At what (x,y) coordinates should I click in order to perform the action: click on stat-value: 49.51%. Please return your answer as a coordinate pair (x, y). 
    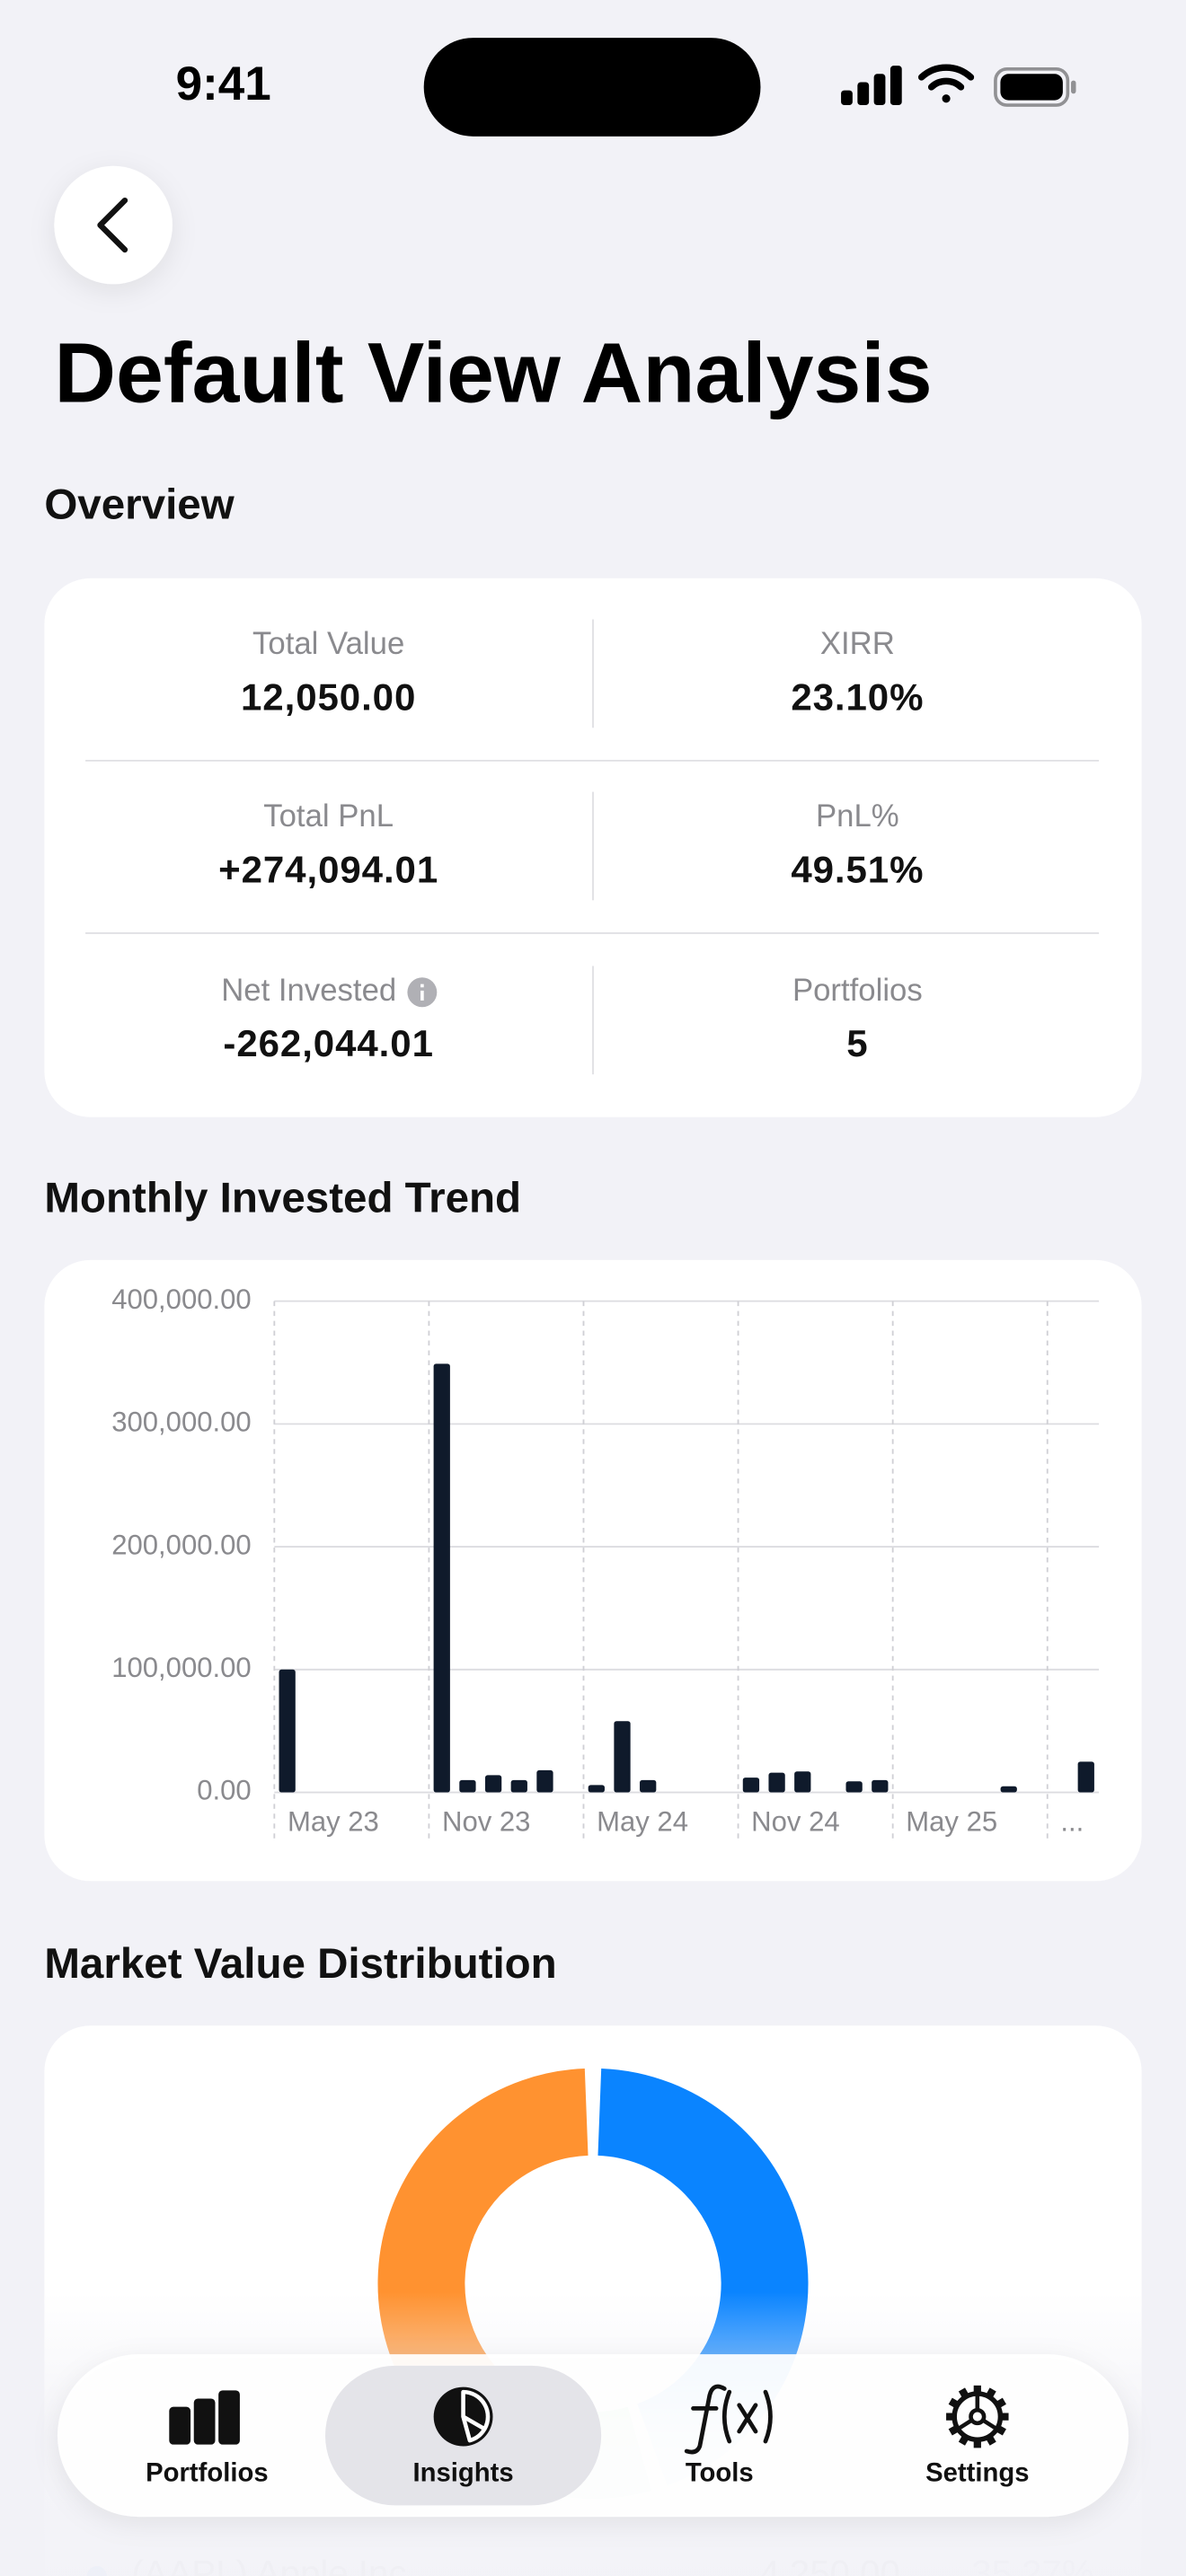
    Looking at the image, I should click on (857, 869).